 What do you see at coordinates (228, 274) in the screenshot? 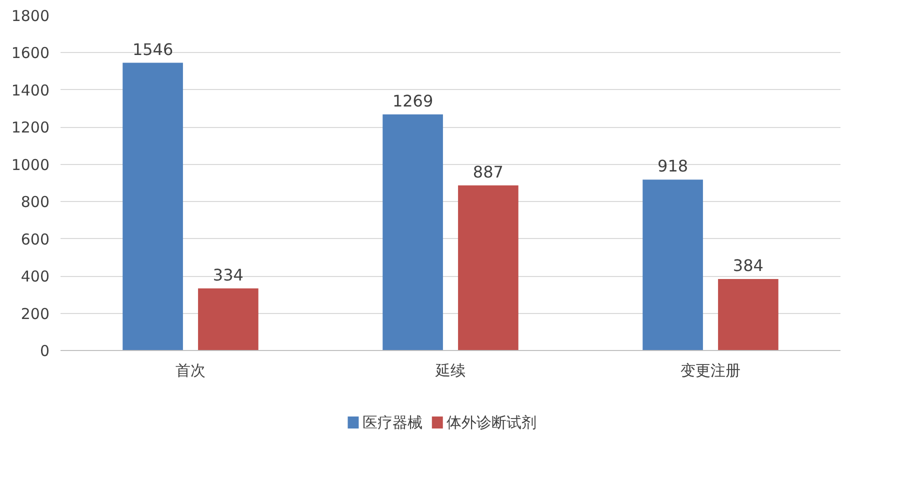
I see `data-label: 334` at bounding box center [228, 274].